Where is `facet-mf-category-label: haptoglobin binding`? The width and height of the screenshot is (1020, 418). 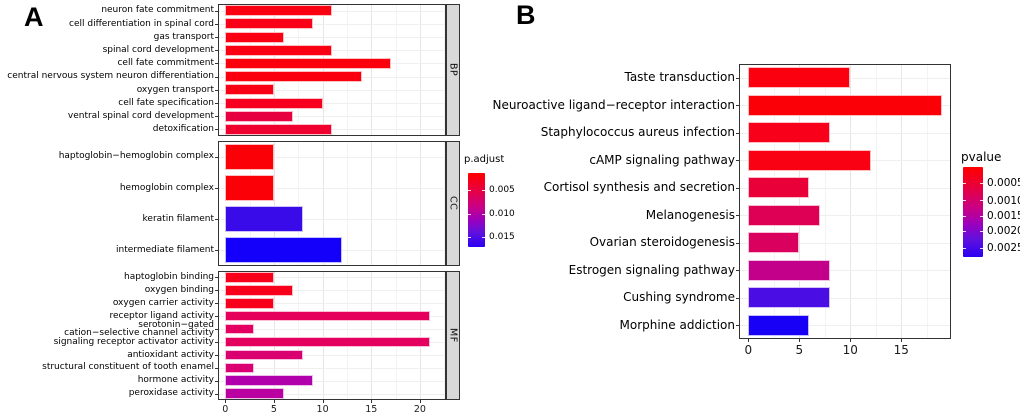
facet-mf-category-label: haptoglobin binding is located at coordinates (168, 277).